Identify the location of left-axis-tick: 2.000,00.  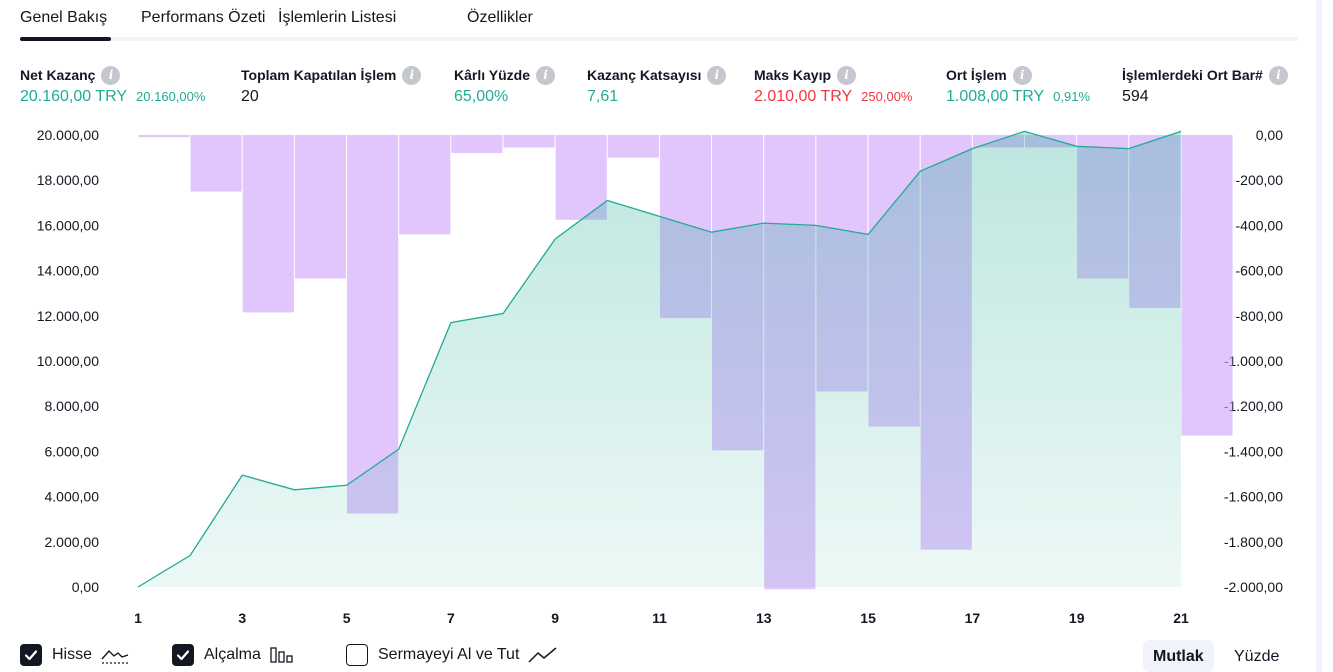
(72, 542).